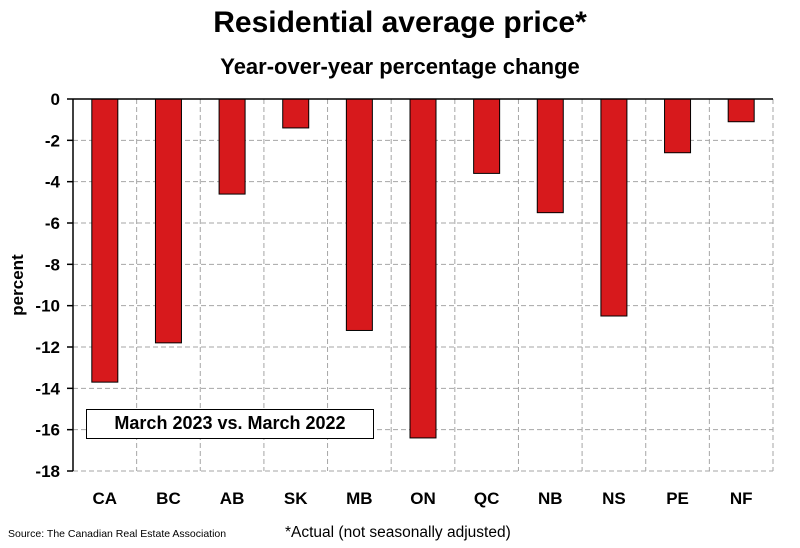  What do you see at coordinates (105, 498) in the screenshot?
I see `x-tick-label: CA` at bounding box center [105, 498].